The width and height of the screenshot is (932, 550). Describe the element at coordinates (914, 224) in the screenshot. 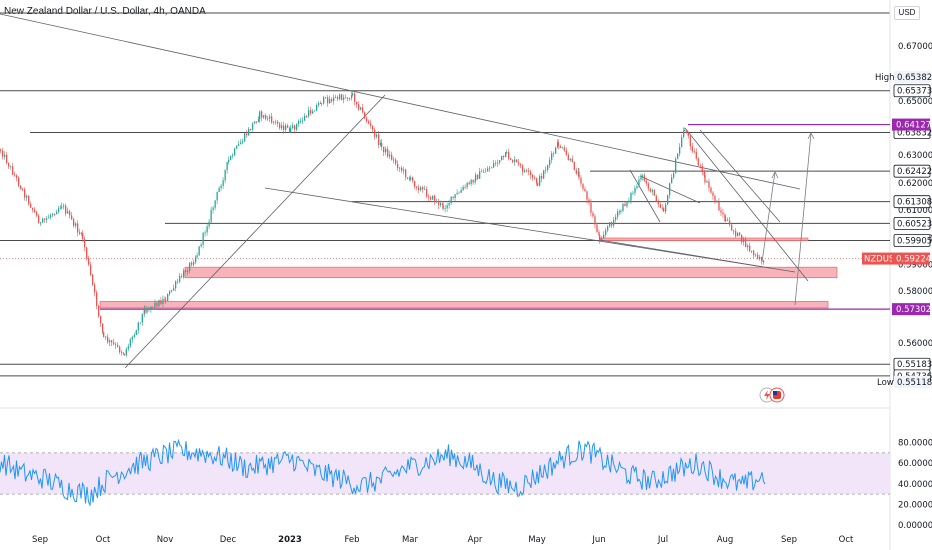

I see `level-tag-text-4: 0.60523` at that location.